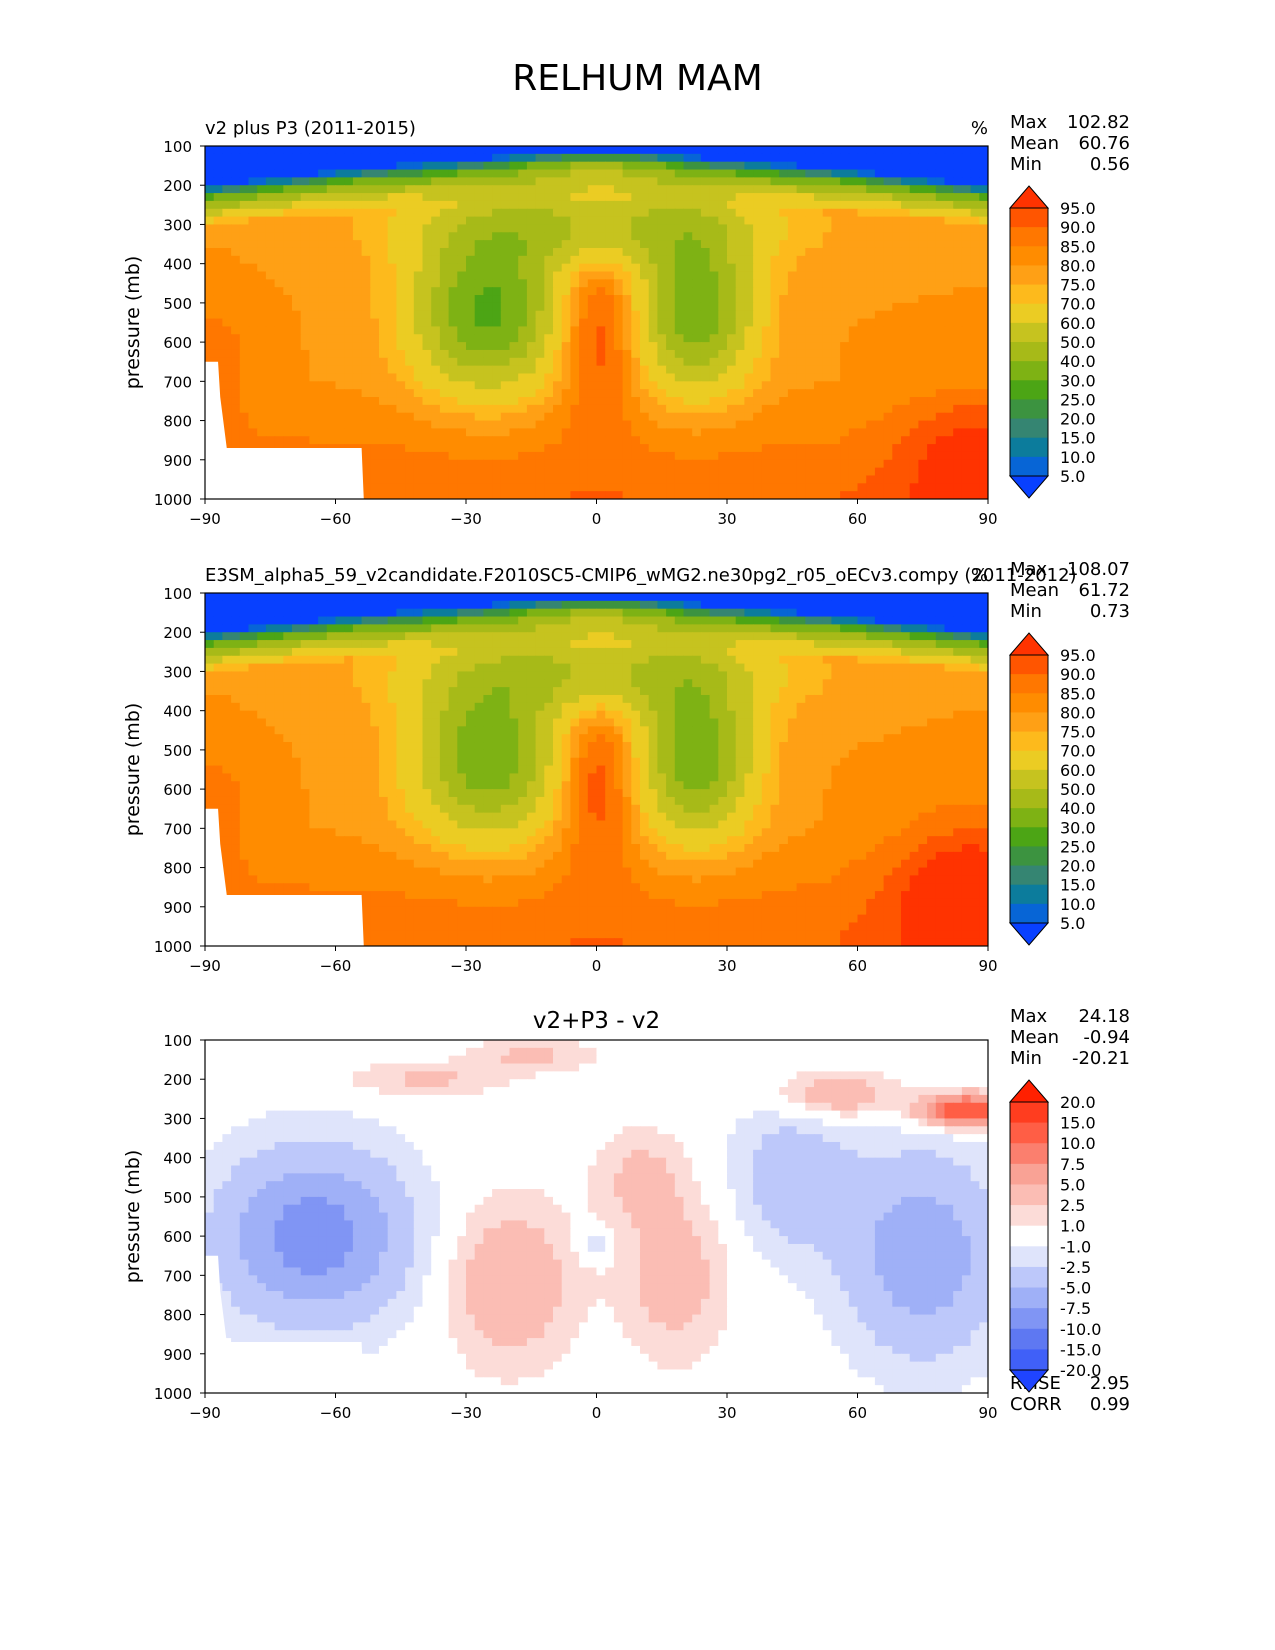  I want to click on colorbar-level-label: 90.0, so click(1078, 227).